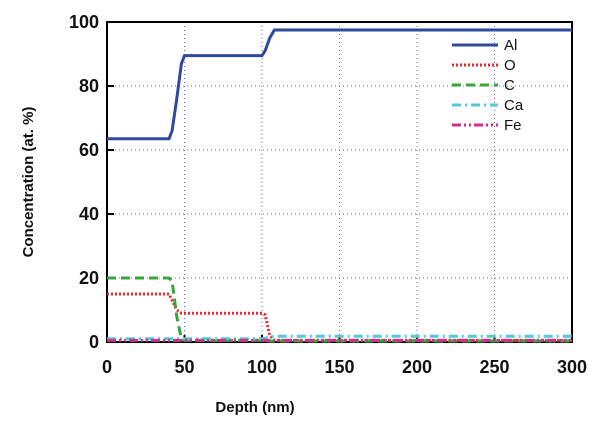  I want to click on legend-label: C, so click(509, 85).